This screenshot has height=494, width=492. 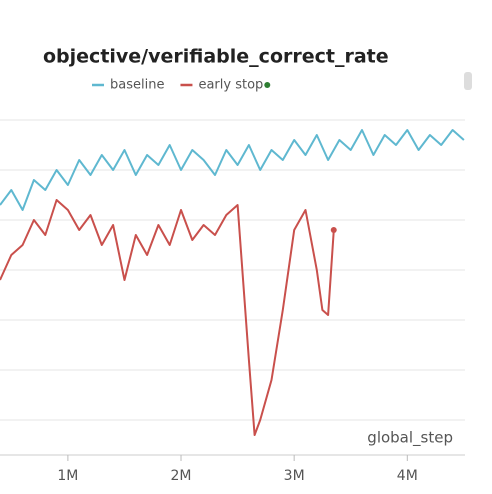 I want to click on x-tick-label: 2M, so click(x=181, y=476).